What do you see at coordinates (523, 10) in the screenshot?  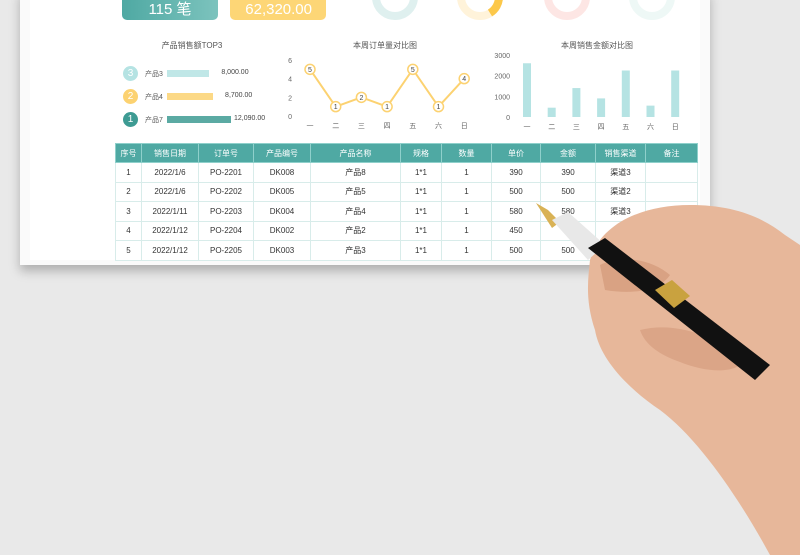 I see `donut-charts` at bounding box center [523, 10].